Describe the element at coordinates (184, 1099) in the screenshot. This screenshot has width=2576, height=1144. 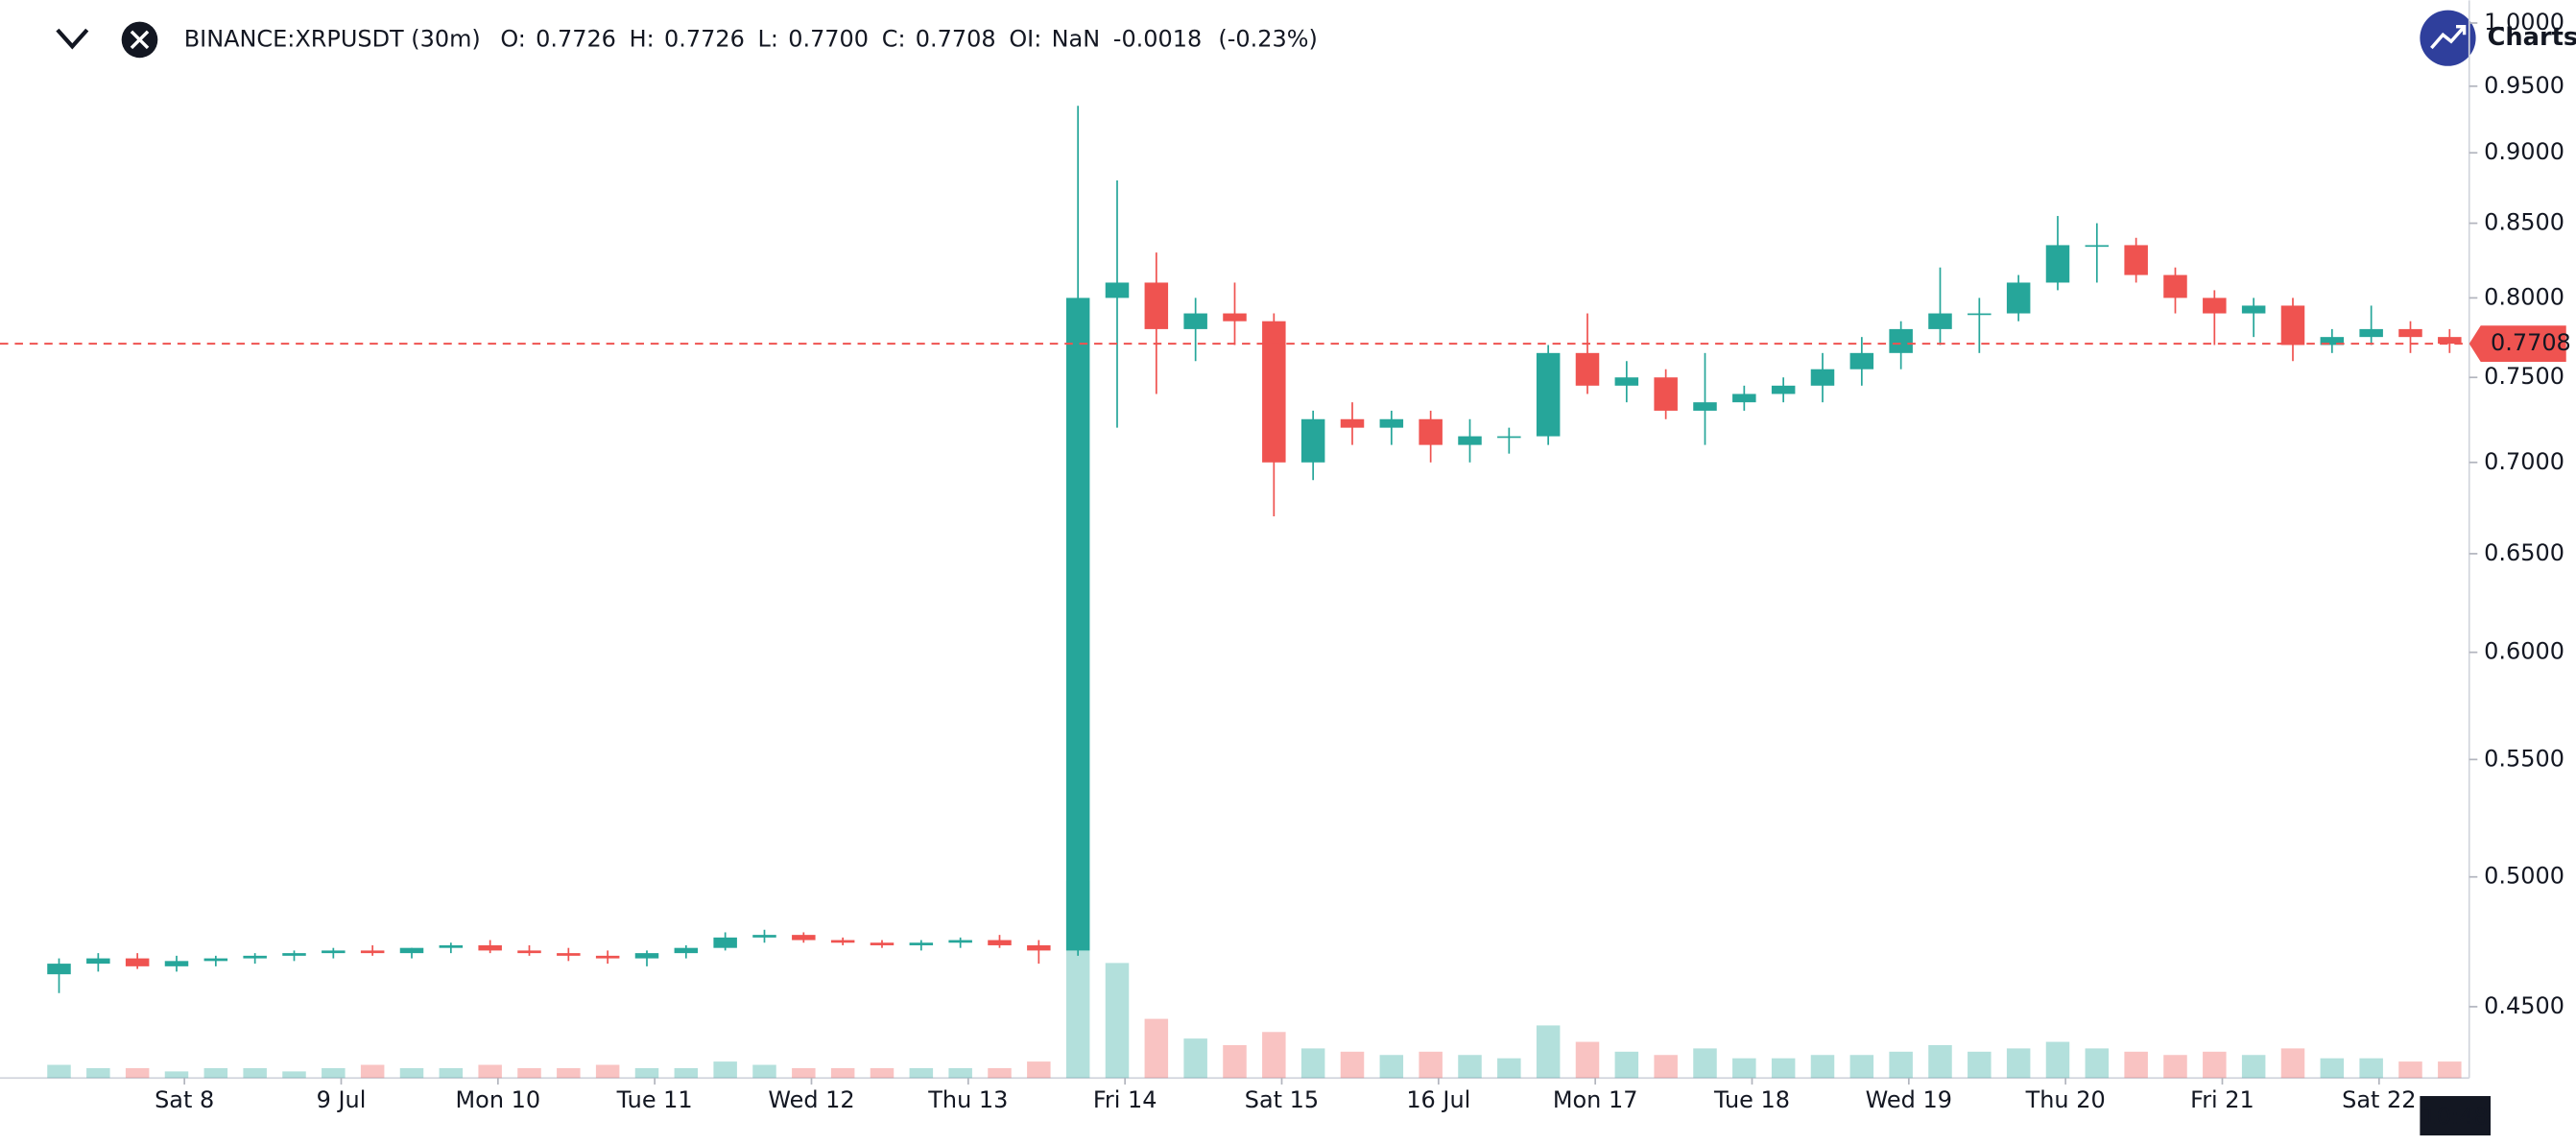
I see `x-tick-label: Sat 8` at that location.